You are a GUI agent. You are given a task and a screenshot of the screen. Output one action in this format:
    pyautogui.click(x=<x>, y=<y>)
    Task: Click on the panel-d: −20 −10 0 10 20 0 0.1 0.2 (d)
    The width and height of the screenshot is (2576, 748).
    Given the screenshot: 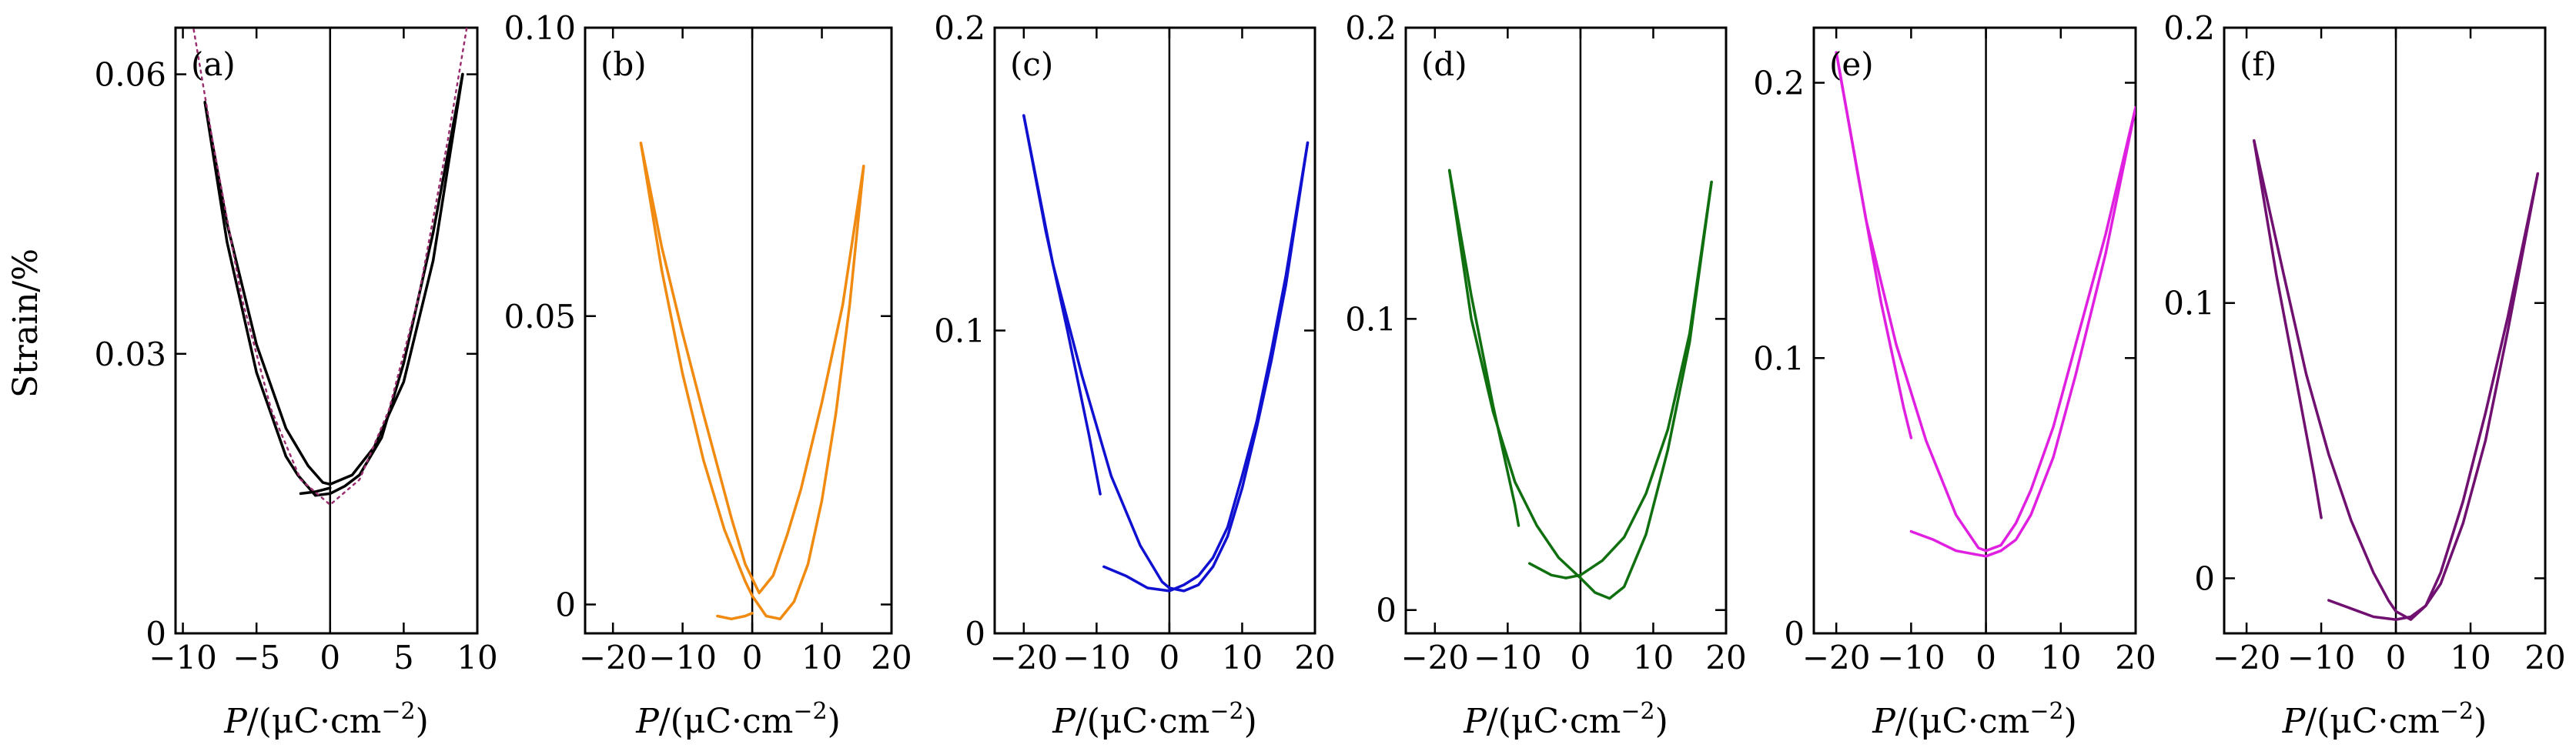 What is the action you would take?
    pyautogui.click(x=1546, y=343)
    